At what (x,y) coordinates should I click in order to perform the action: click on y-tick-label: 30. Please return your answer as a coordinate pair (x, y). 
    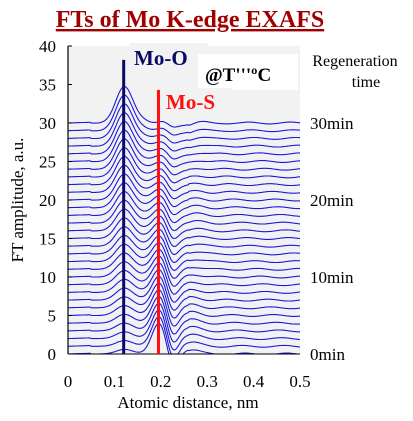
    Looking at the image, I should click on (47, 123).